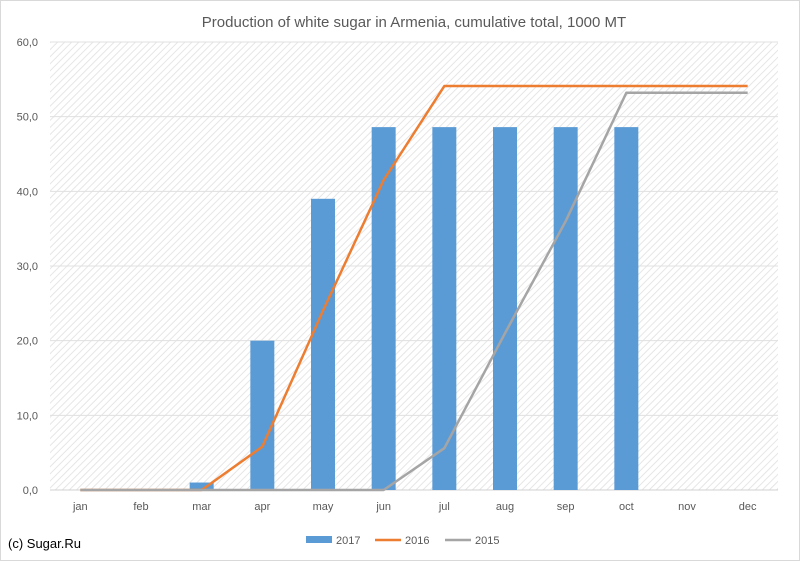  I want to click on x-axis-ticks: jan feb mar apr may jun jul aug sep oct nov dec, so click(414, 507).